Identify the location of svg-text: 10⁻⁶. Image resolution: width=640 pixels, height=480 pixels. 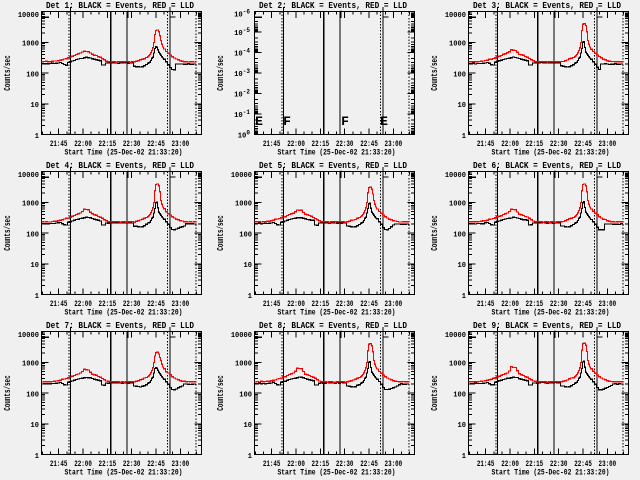
(242, 14).